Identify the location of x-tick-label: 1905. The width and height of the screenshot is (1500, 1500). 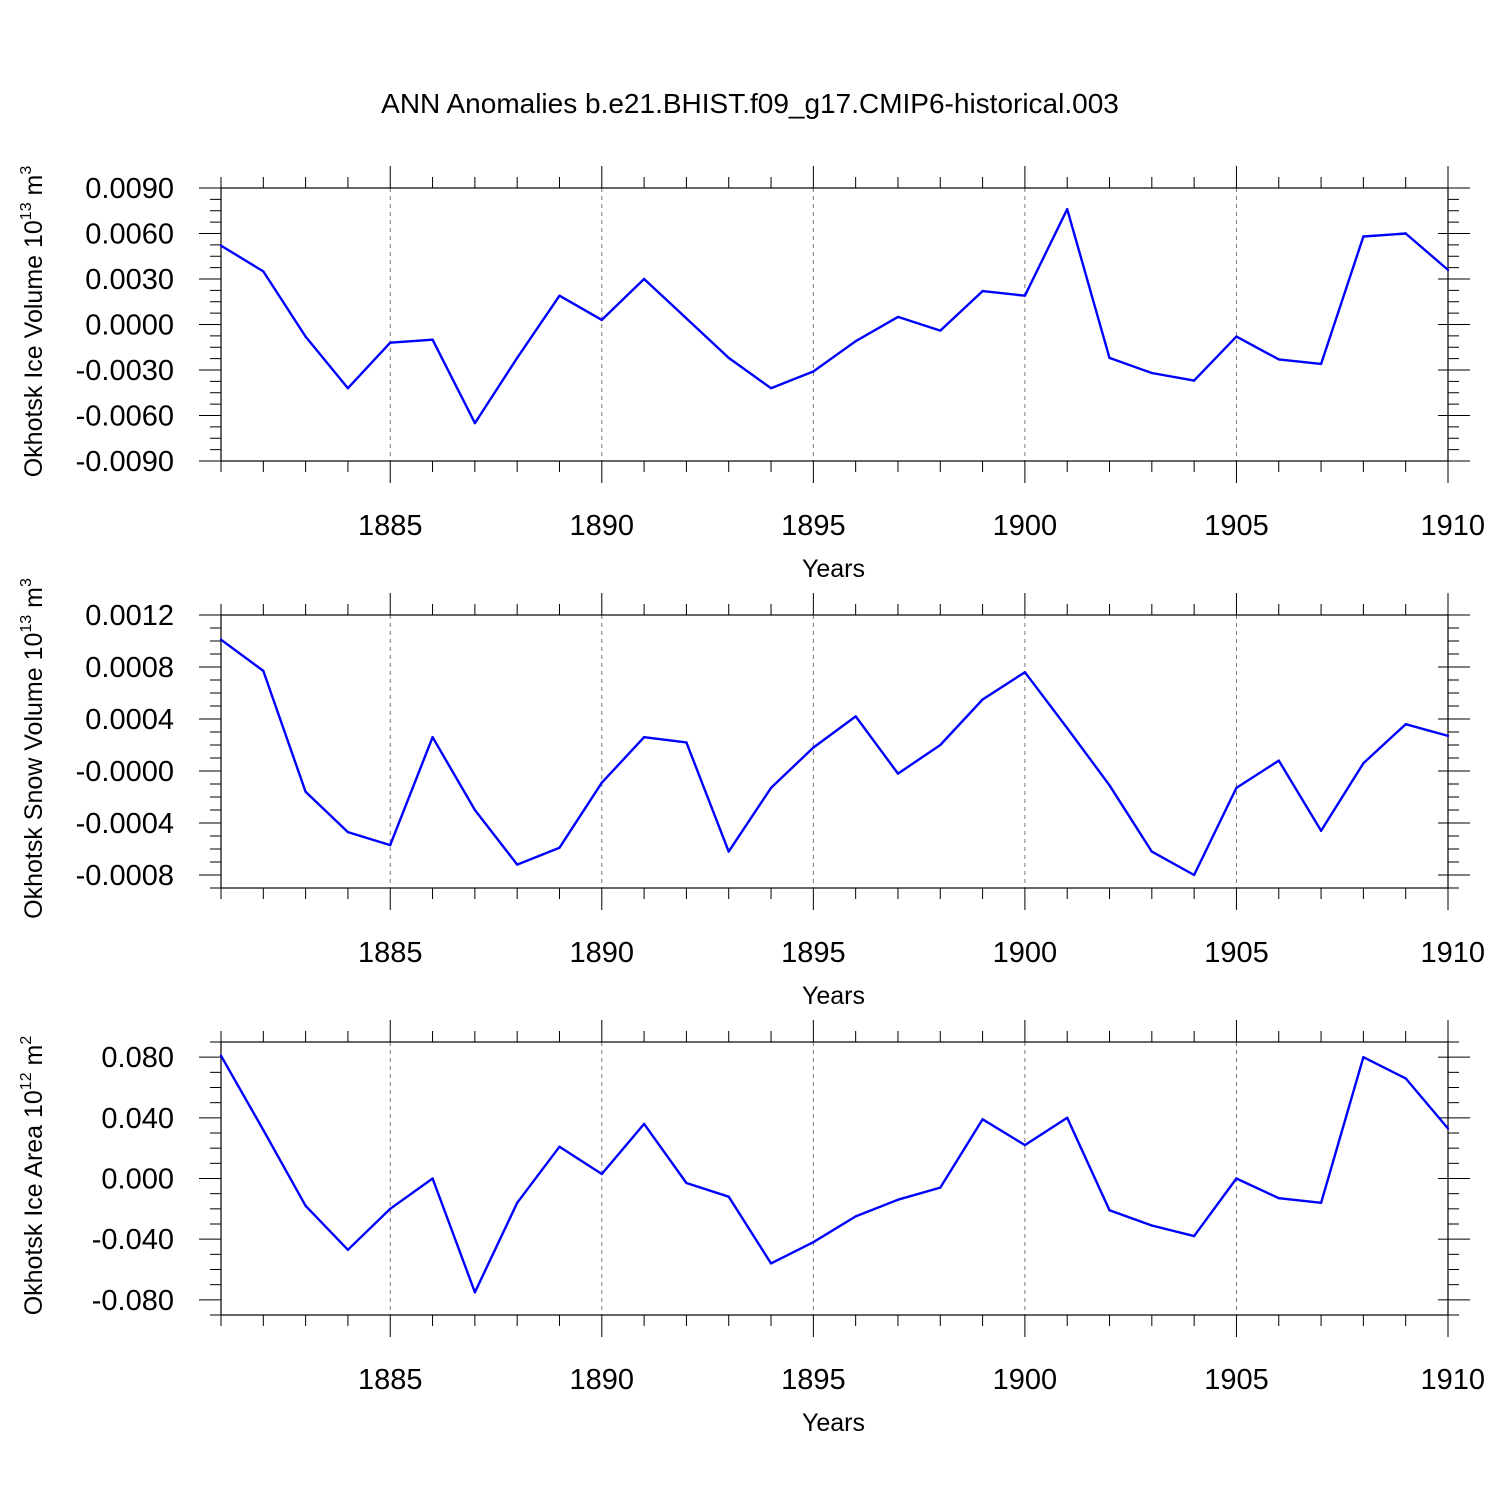
(1236, 526).